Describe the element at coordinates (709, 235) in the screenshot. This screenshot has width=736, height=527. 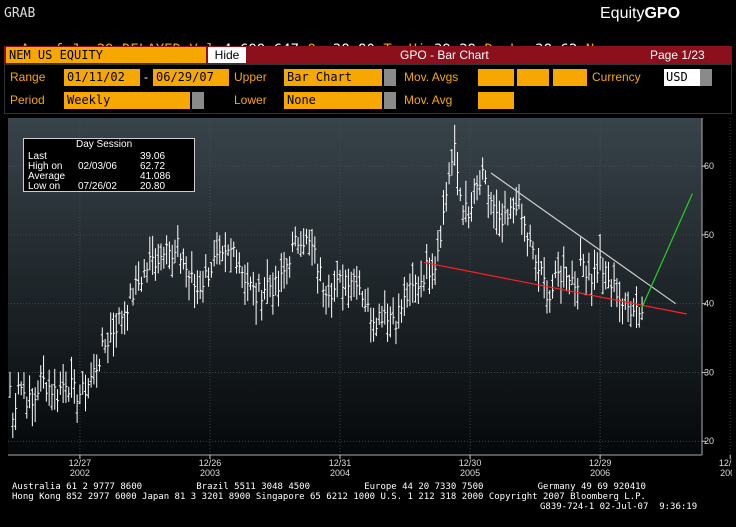
I see `y-tick-label: 50` at that location.